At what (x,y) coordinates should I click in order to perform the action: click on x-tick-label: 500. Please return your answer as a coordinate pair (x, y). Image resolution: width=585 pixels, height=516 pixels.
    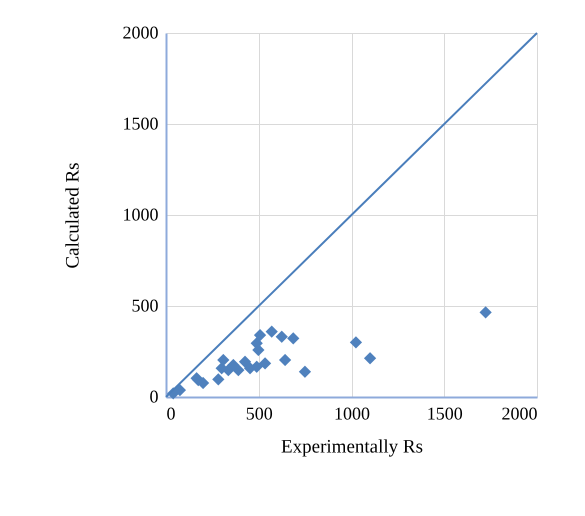
    Looking at the image, I should click on (259, 414).